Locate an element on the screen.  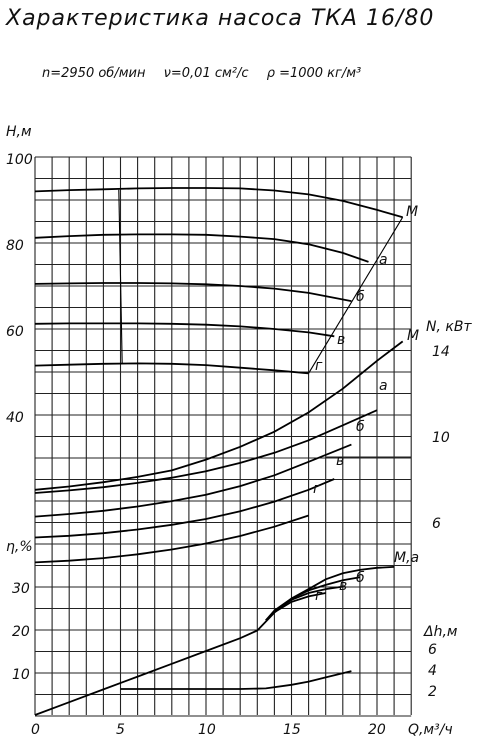
curve-label-h-a: а is located at coordinates (383, 260).